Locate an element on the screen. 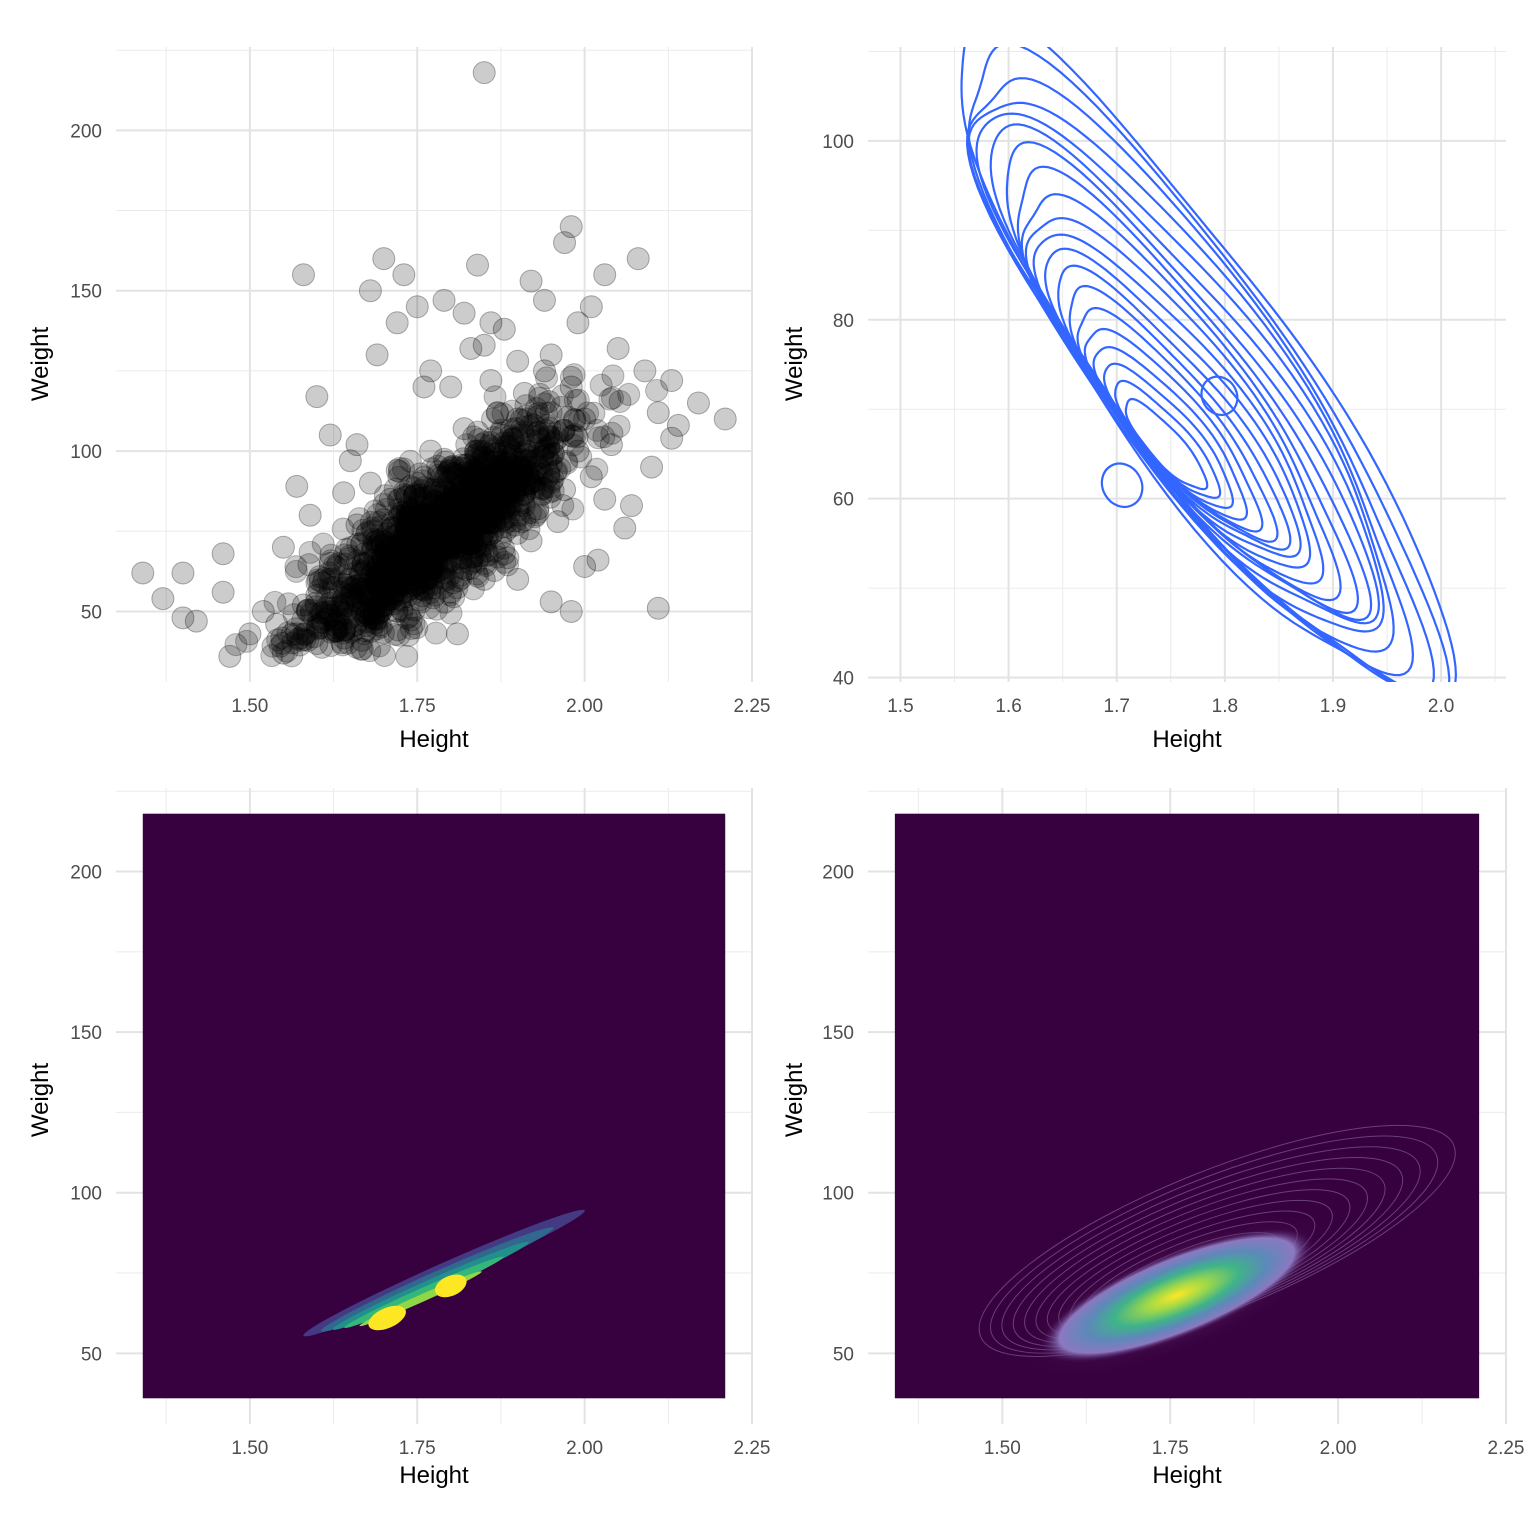 This screenshot has height=1536, width=1536. x-tick-label: 2.25 is located at coordinates (752, 706).